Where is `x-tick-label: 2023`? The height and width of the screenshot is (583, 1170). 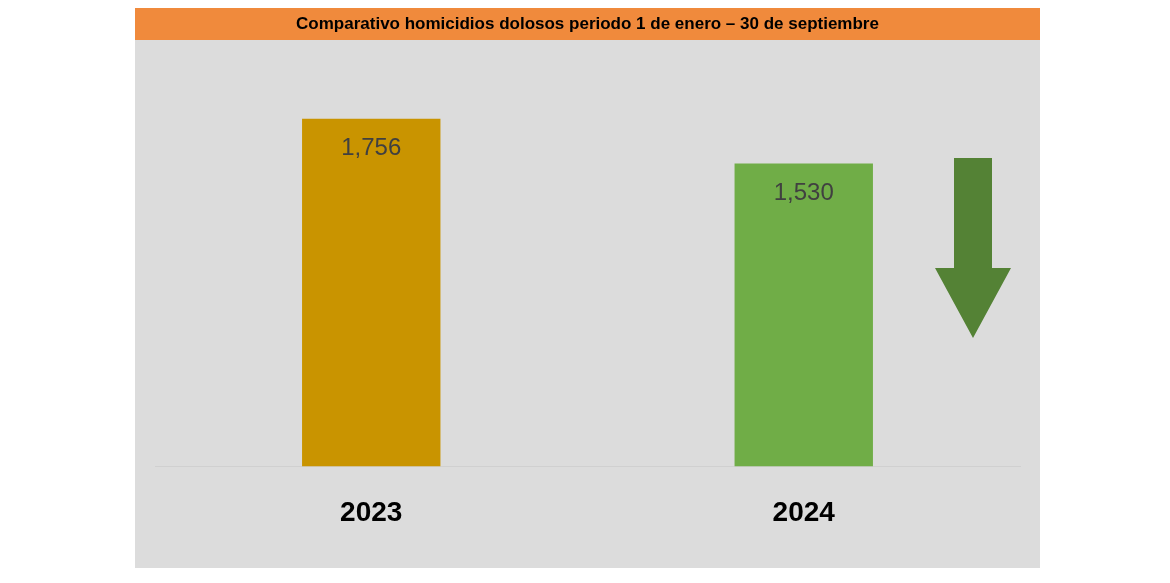
x-tick-label: 2023 is located at coordinates (371, 511).